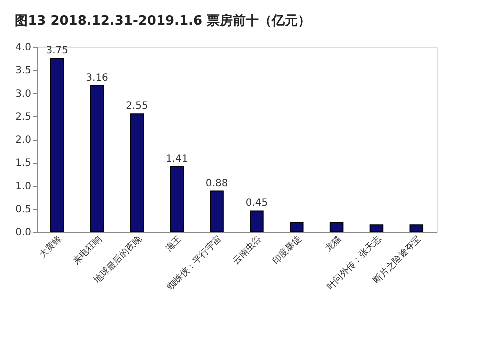  What do you see at coordinates (257, 204) in the screenshot?
I see `data-label: 0.45` at bounding box center [257, 204].